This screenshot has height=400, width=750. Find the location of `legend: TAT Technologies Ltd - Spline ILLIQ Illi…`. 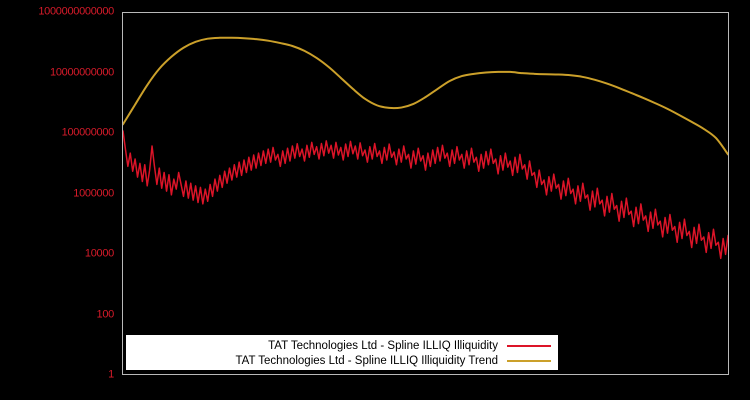

legend: TAT Technologies Ltd - Spline ILLIQ Illi… is located at coordinates (342, 352).